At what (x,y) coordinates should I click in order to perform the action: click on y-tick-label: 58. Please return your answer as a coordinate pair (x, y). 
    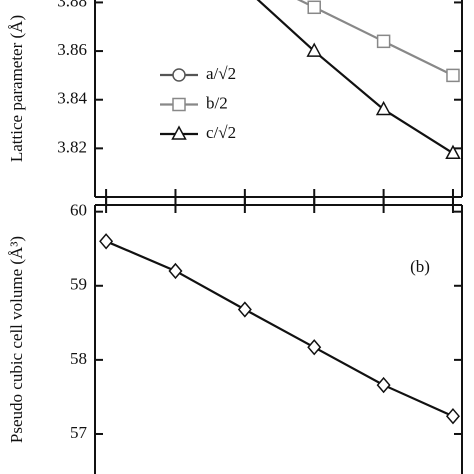
    Looking at the image, I should click on (78, 358).